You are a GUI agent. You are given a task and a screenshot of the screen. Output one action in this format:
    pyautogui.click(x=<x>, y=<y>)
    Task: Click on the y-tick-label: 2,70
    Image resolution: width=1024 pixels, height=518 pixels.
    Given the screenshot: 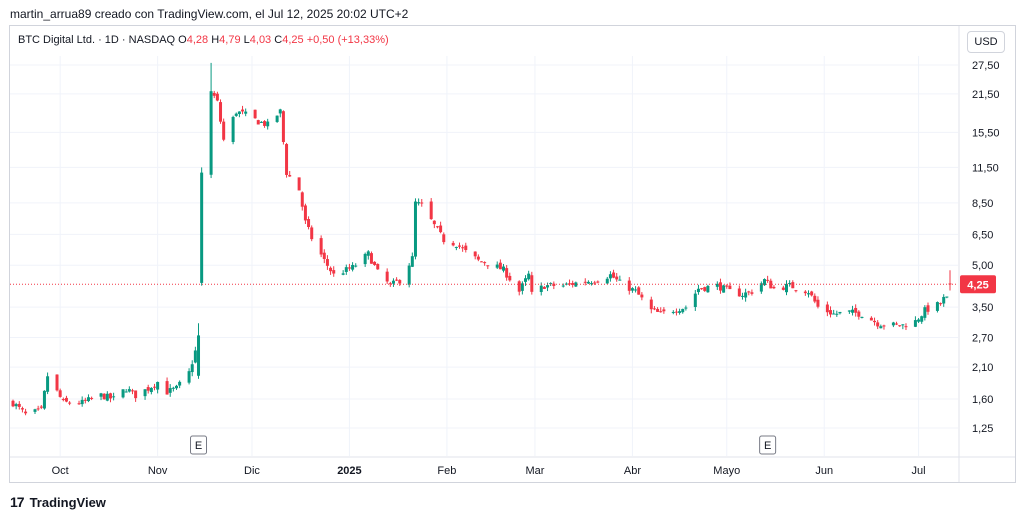 What is the action you would take?
    pyautogui.click(x=982, y=339)
    